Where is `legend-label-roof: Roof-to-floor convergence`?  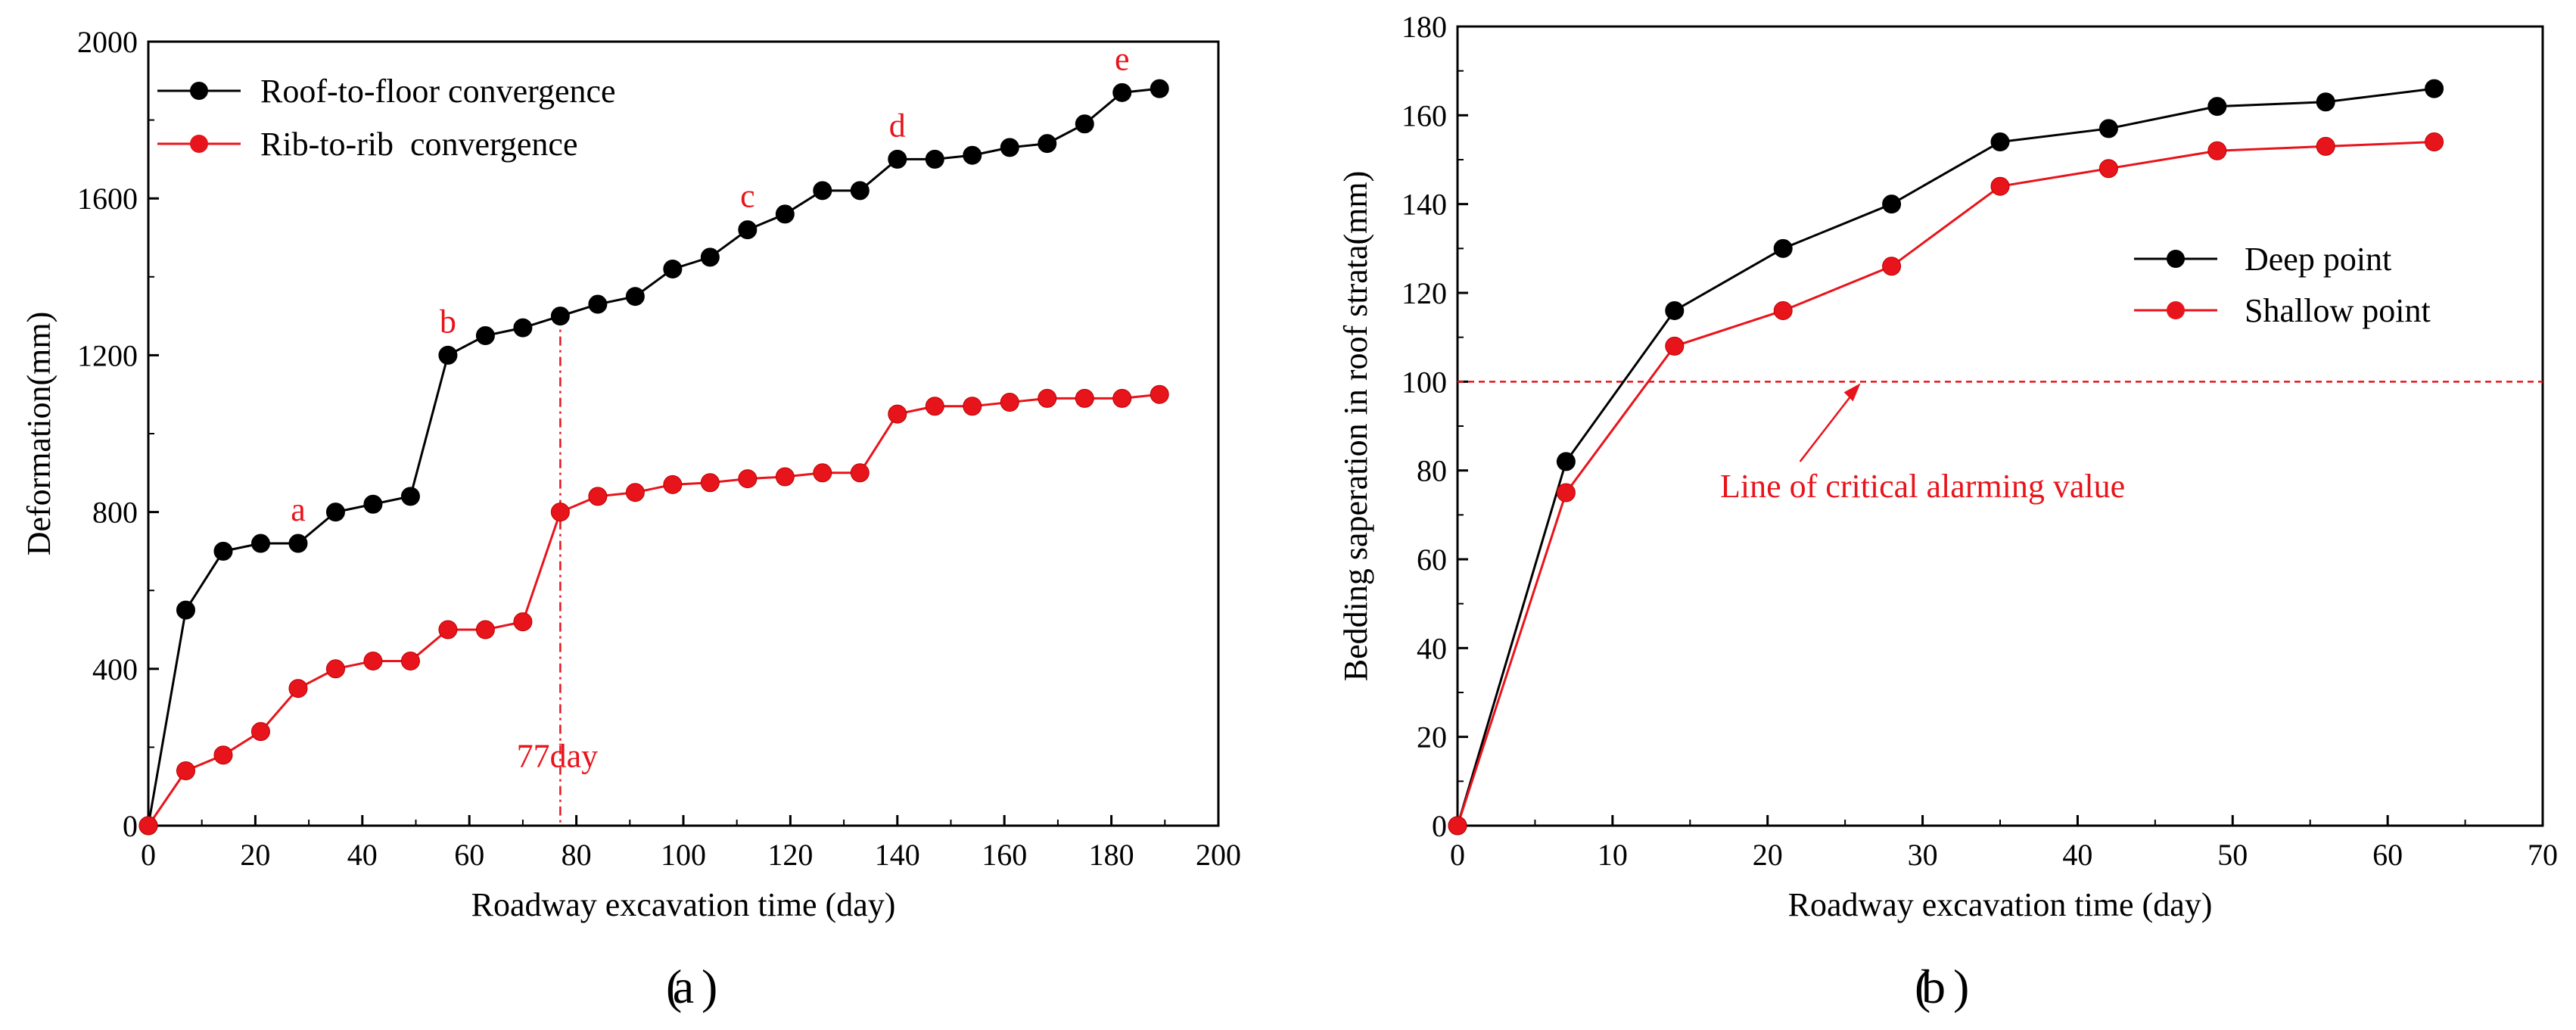
legend-label-roof: Roof-to-floor convergence is located at coordinates (438, 91).